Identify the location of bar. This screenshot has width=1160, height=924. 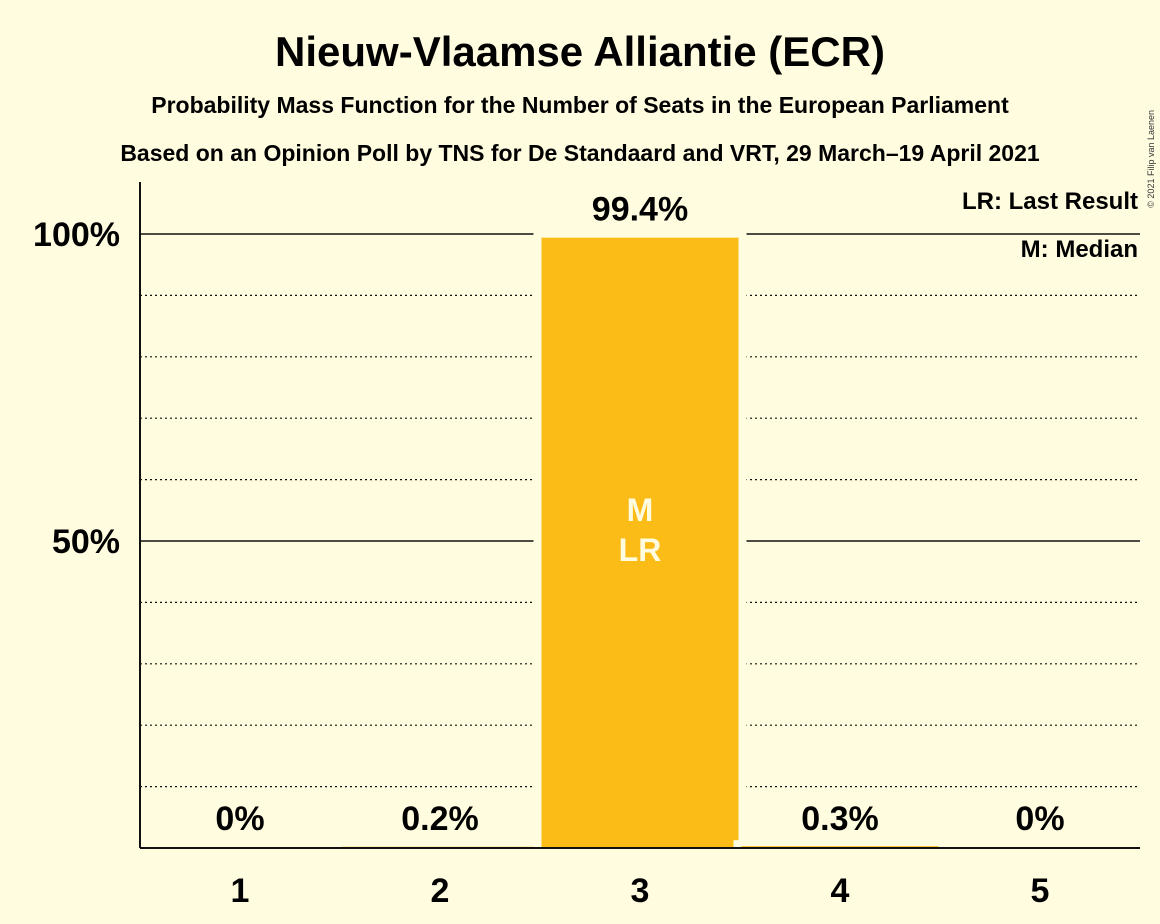
(640, 542).